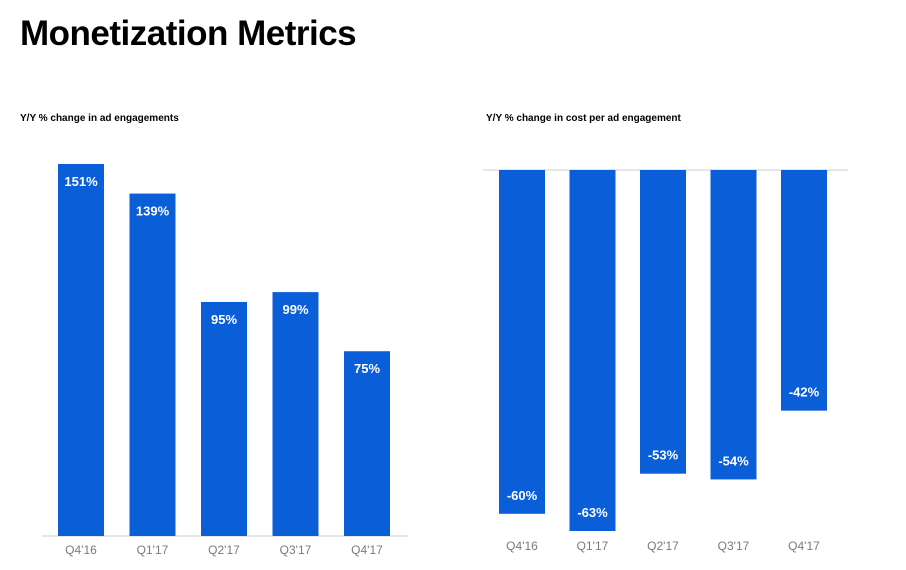  What do you see at coordinates (367, 368) in the screenshot?
I see `data-label: 75%` at bounding box center [367, 368].